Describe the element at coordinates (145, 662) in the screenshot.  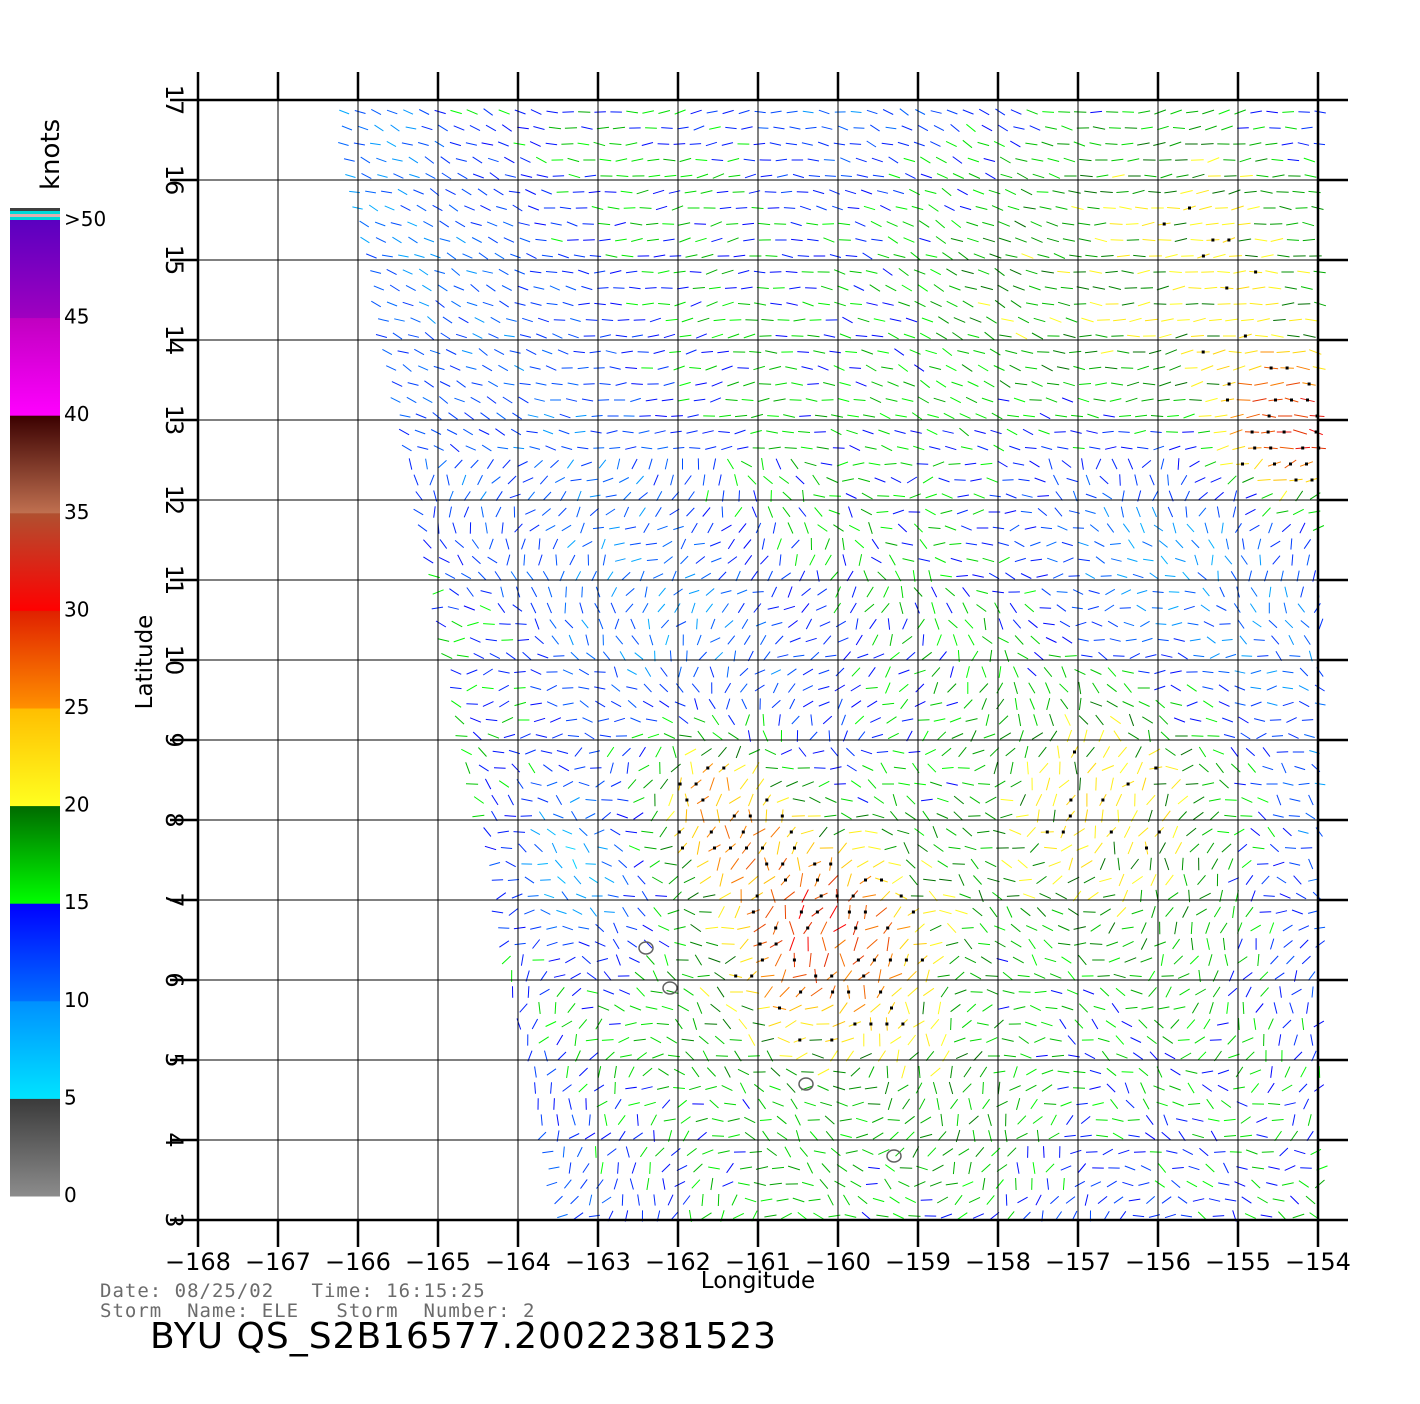
I see `y-axis-title: Latitude` at that location.